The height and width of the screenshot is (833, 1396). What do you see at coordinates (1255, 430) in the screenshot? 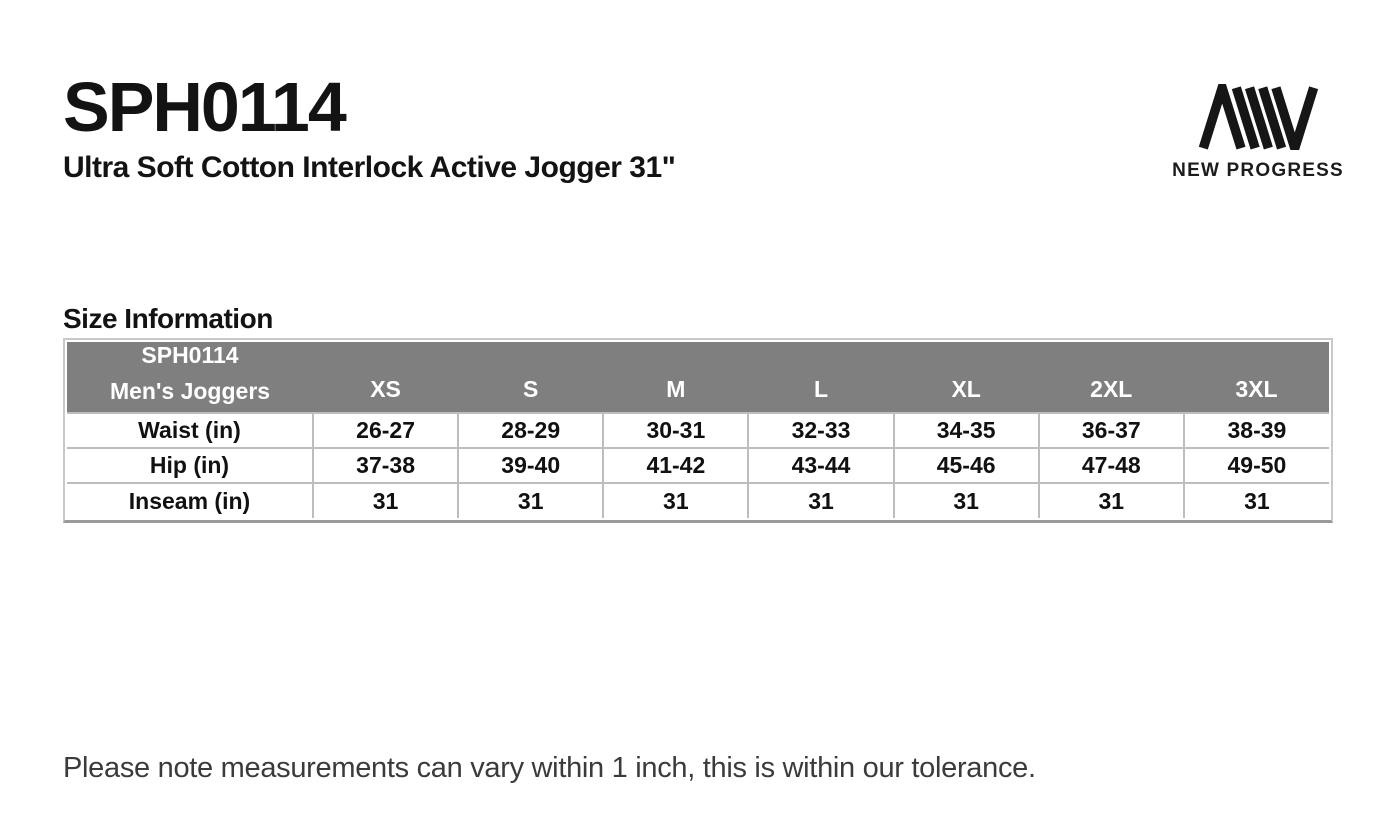
I see `waist-3xl: 38-39` at bounding box center [1255, 430].